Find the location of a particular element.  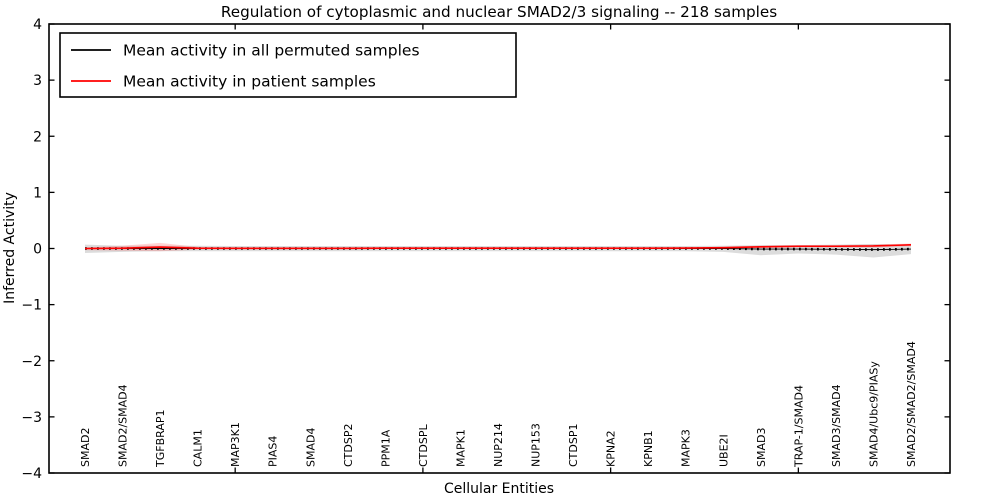

x-category-label: CTDSP2 is located at coordinates (348, 445).